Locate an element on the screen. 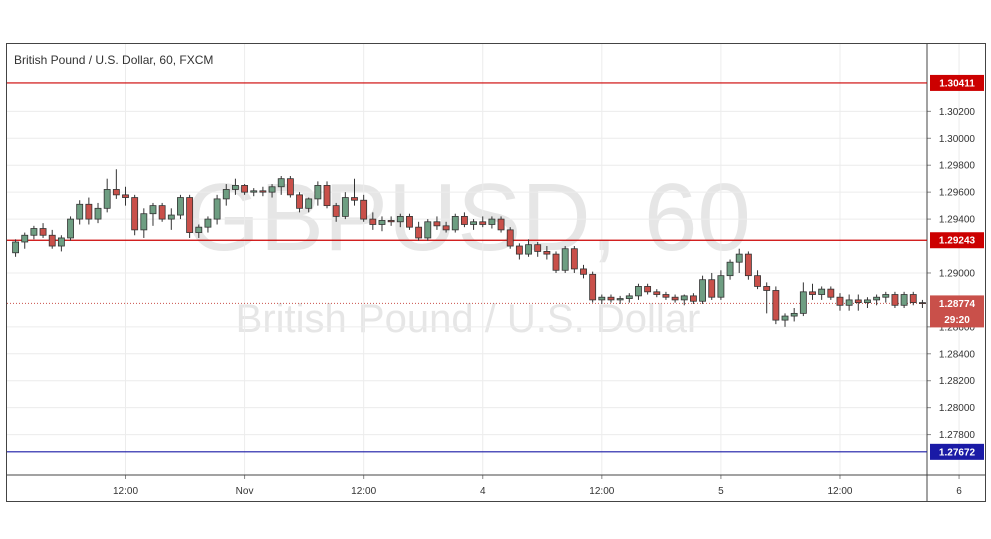 Image resolution: width=991 pixels, height=539 pixels. resistance-level-label: 1.30411 is located at coordinates (957, 83).